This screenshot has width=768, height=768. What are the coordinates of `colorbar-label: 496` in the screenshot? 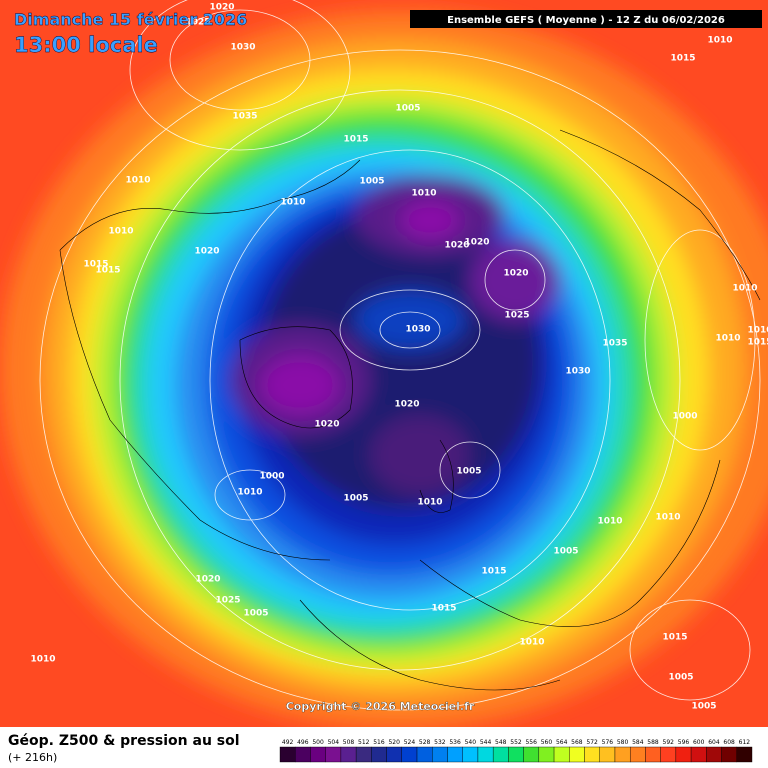 It's located at (303, 742).